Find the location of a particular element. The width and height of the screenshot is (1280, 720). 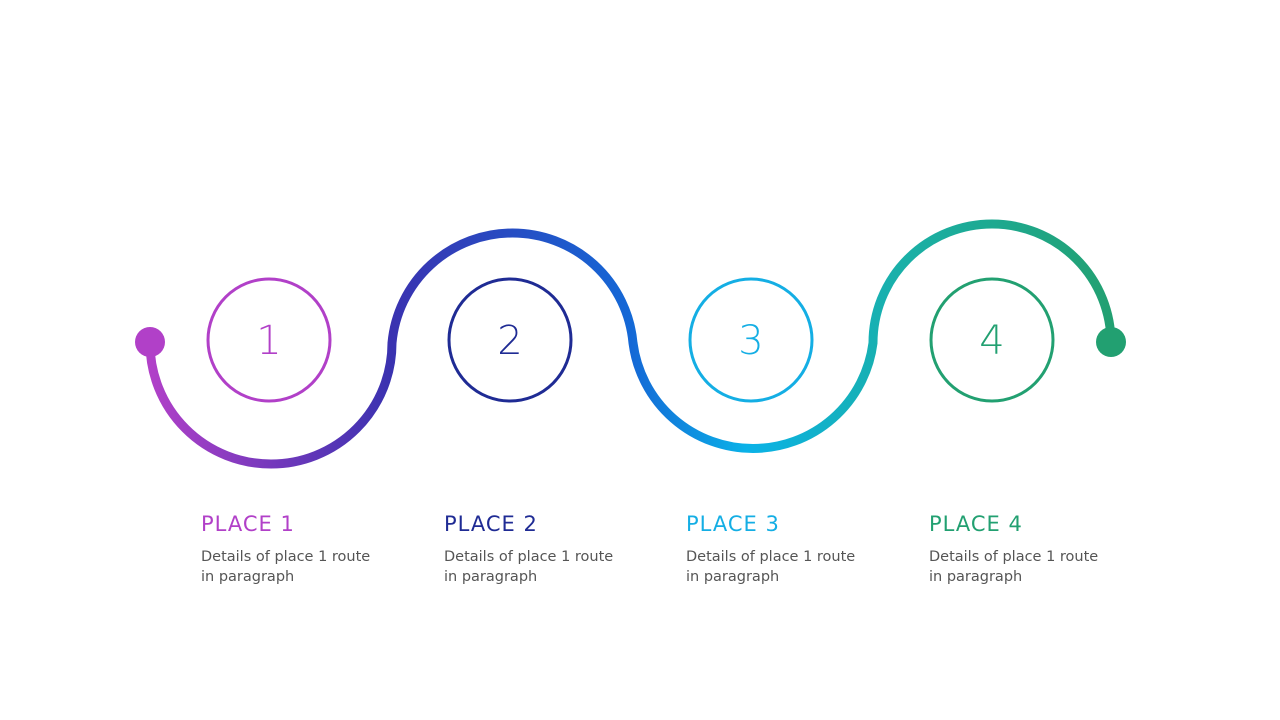

step-marker-4: 4 is located at coordinates (992, 340).